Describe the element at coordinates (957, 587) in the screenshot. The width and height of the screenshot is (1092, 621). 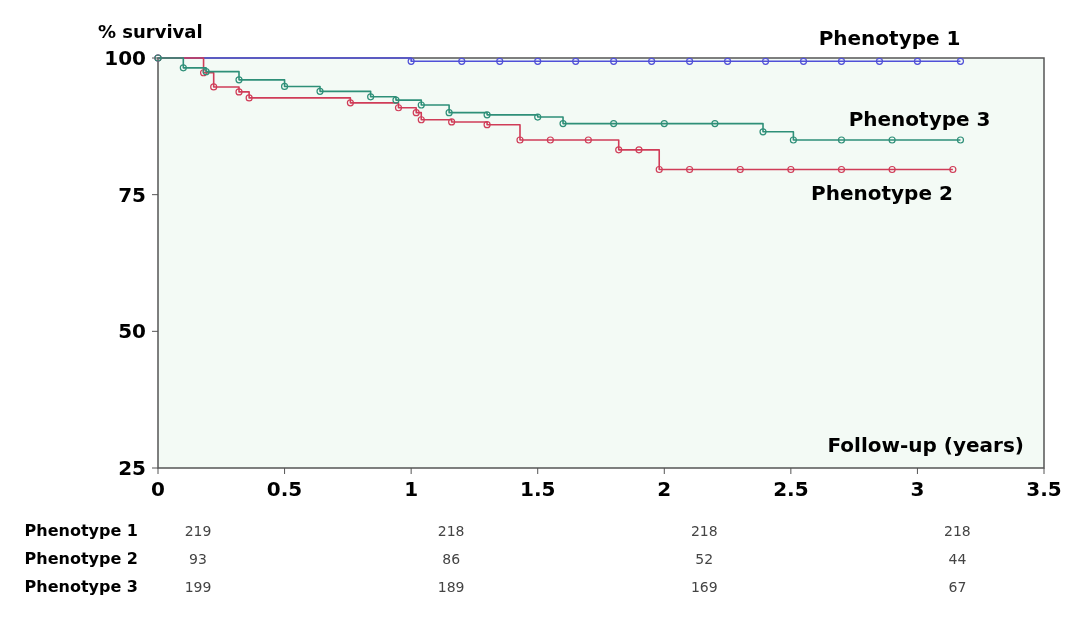
I see `text: 67` at that location.